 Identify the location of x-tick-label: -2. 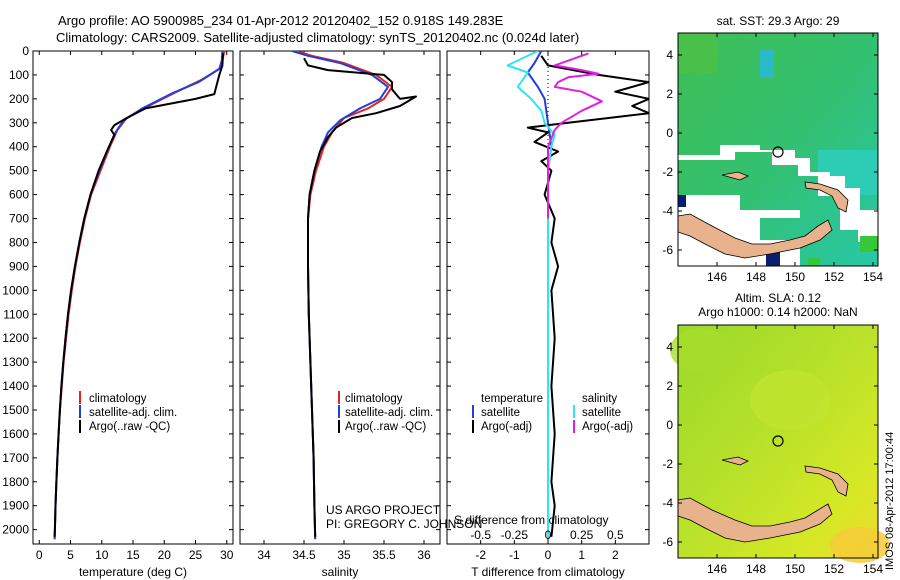
(480, 555).